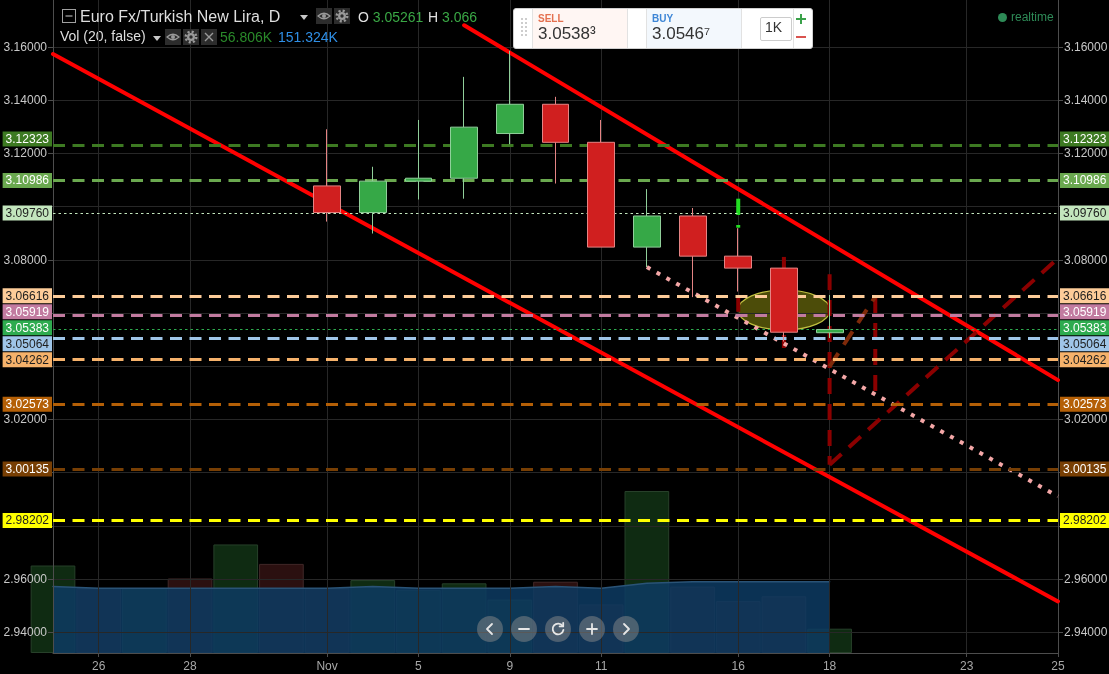 The image size is (1109, 674). I want to click on text: 2.98202, so click(1085, 520).